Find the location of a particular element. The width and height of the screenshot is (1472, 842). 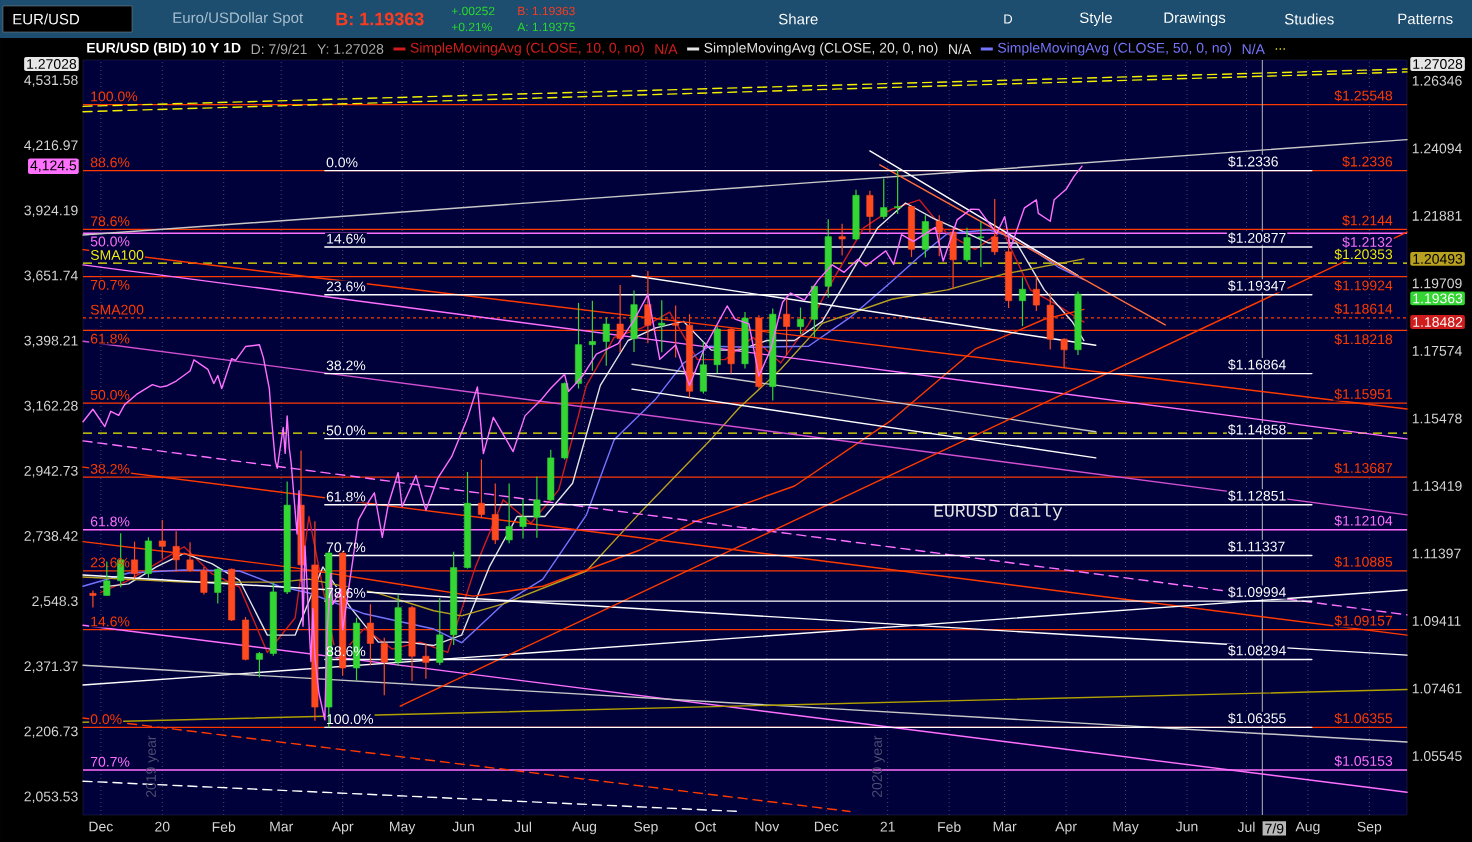

y-tick-label: 2,053.53 is located at coordinates (51, 797).